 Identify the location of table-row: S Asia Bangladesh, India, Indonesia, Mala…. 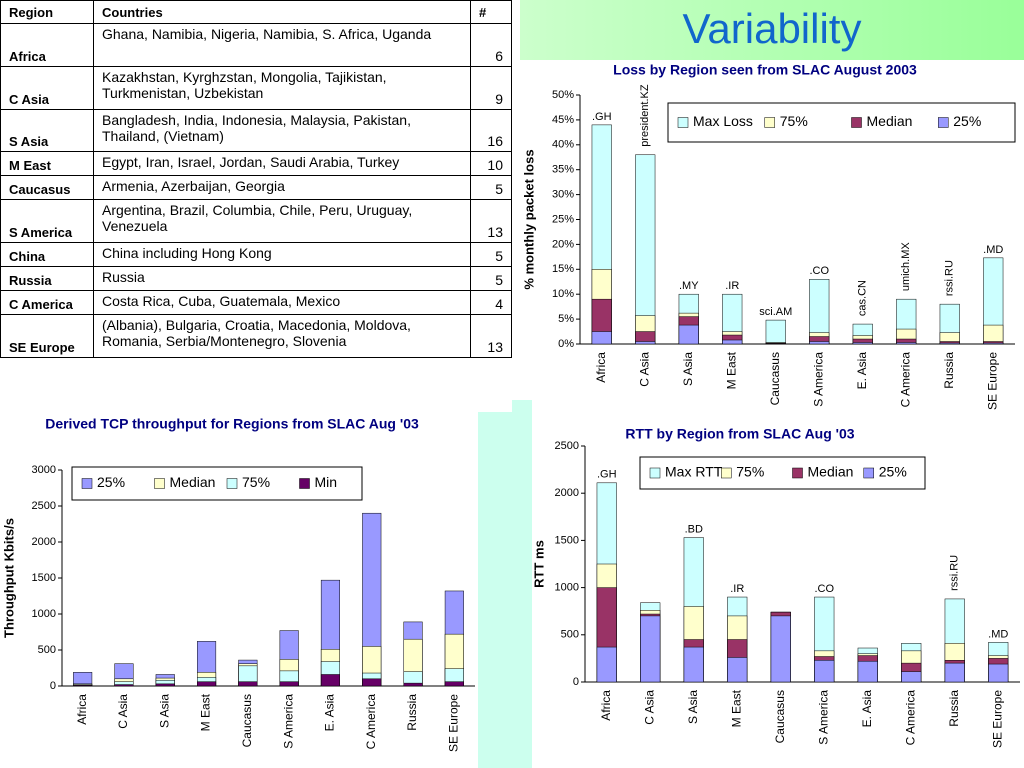
(256, 130).